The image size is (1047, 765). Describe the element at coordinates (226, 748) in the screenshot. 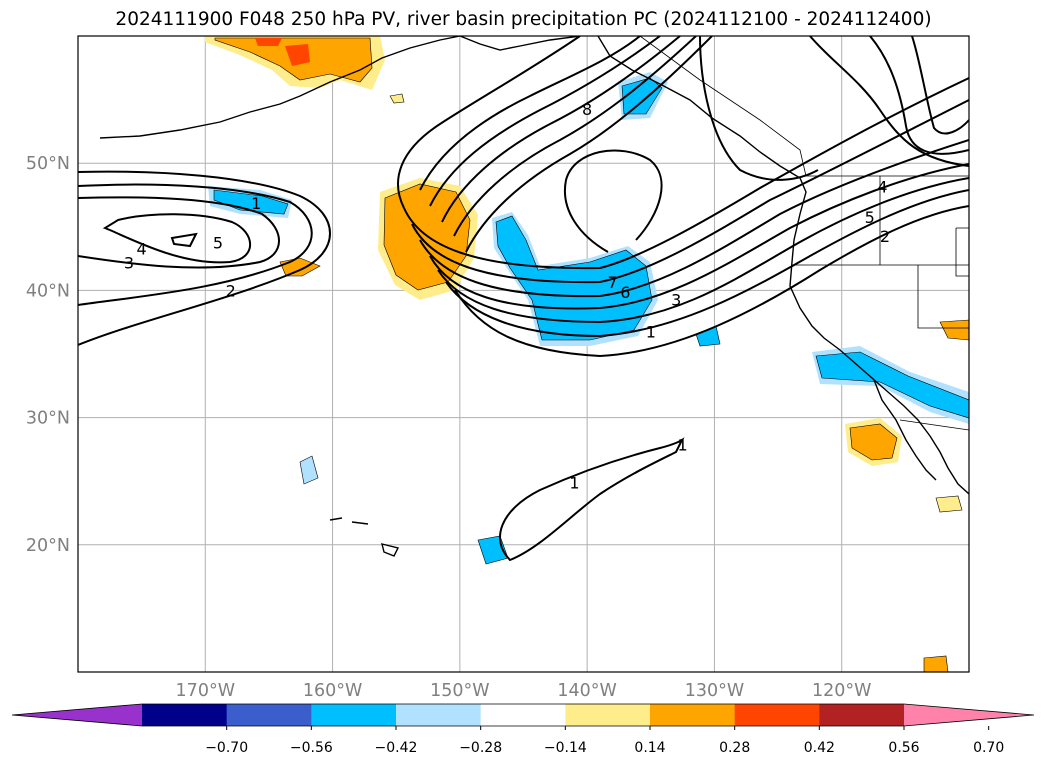

I see `colorbar-tick-label: −0.70` at that location.